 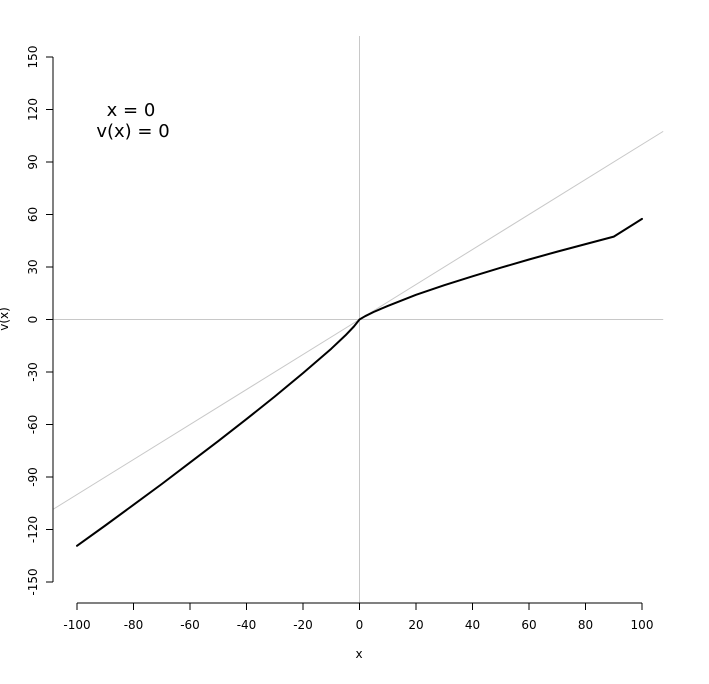 What do you see at coordinates (360, 625) in the screenshot?
I see `x-tick-label: 0` at bounding box center [360, 625].